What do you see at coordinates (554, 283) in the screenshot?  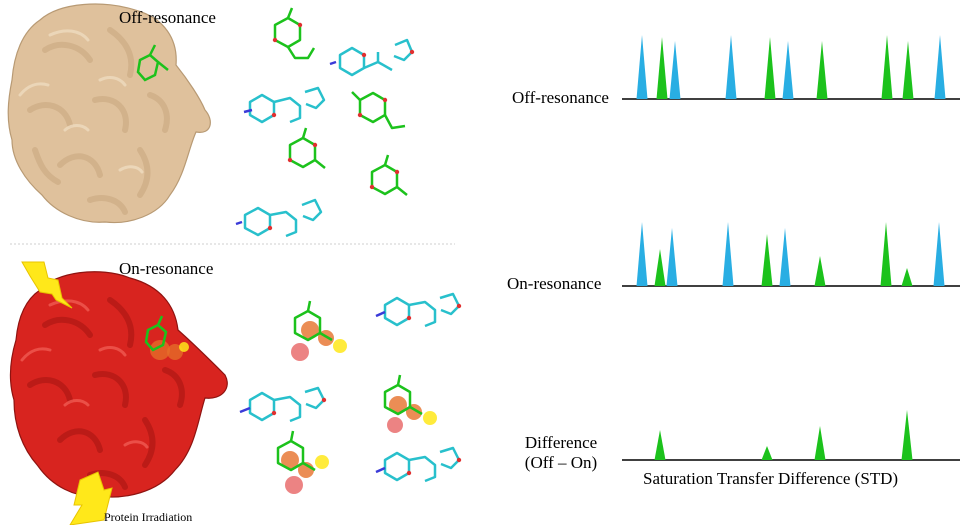 I see `spectrum-label-on: On-resonance` at bounding box center [554, 283].